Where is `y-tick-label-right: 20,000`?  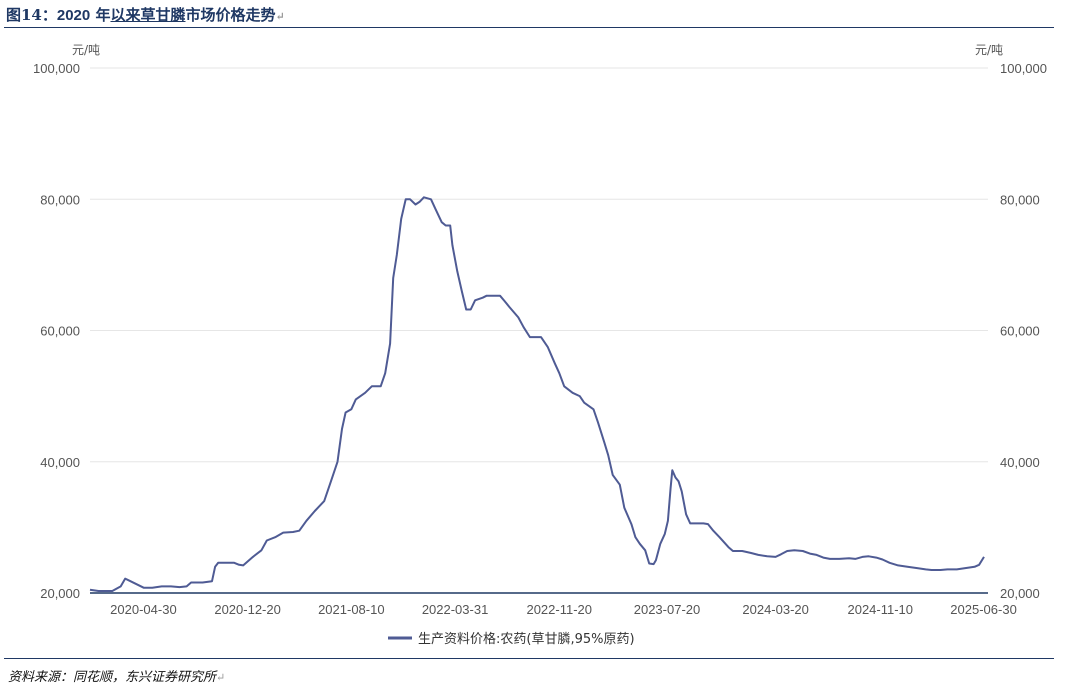
y-tick-label-right: 20,000 is located at coordinates (1020, 593).